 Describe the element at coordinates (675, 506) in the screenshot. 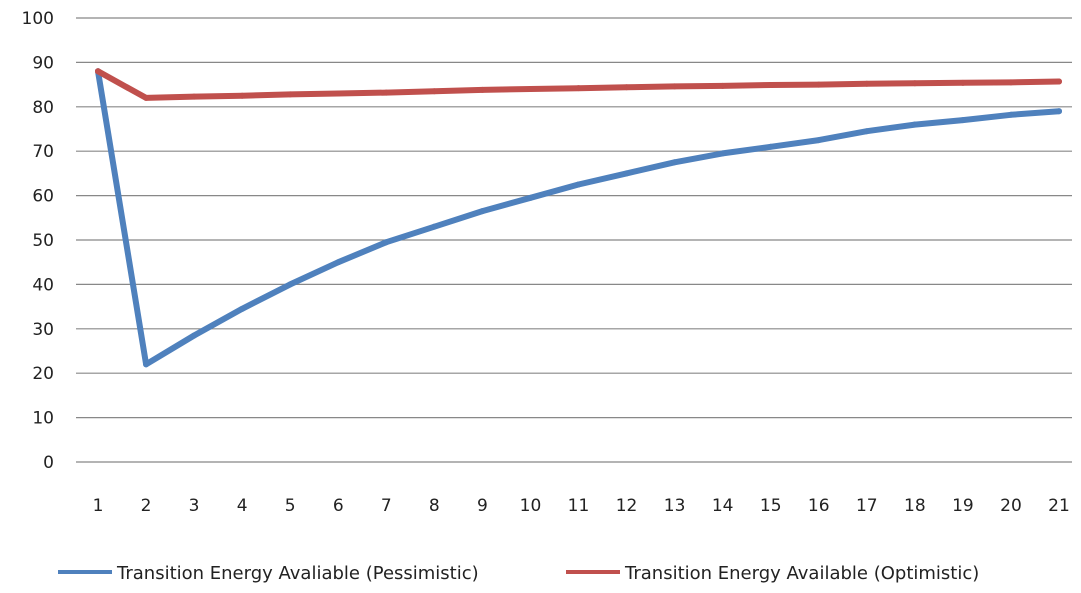

I see `x-tick-label: 13` at that location.